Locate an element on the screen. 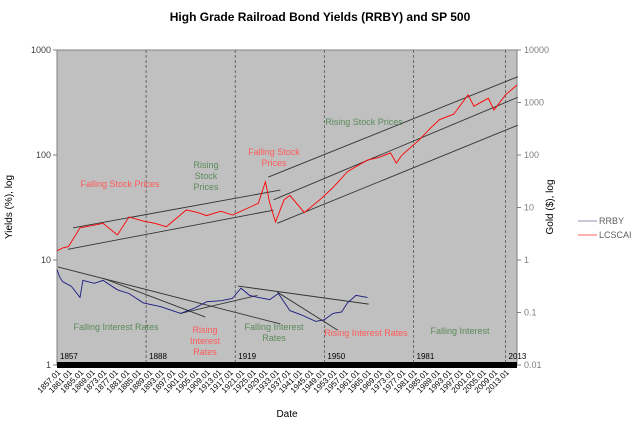 The image size is (640, 440). annotation: Falling Interest is located at coordinates (460, 331).